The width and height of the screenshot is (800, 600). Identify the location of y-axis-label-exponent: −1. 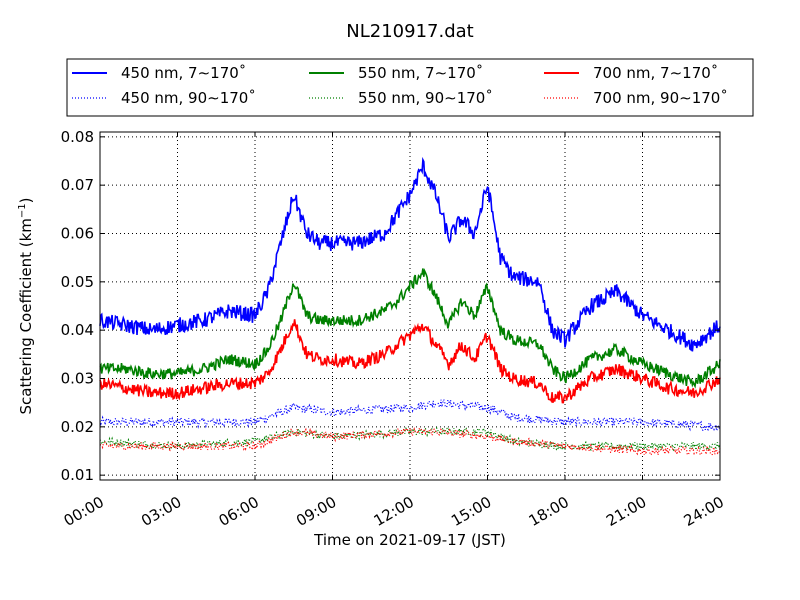
(22, 210).